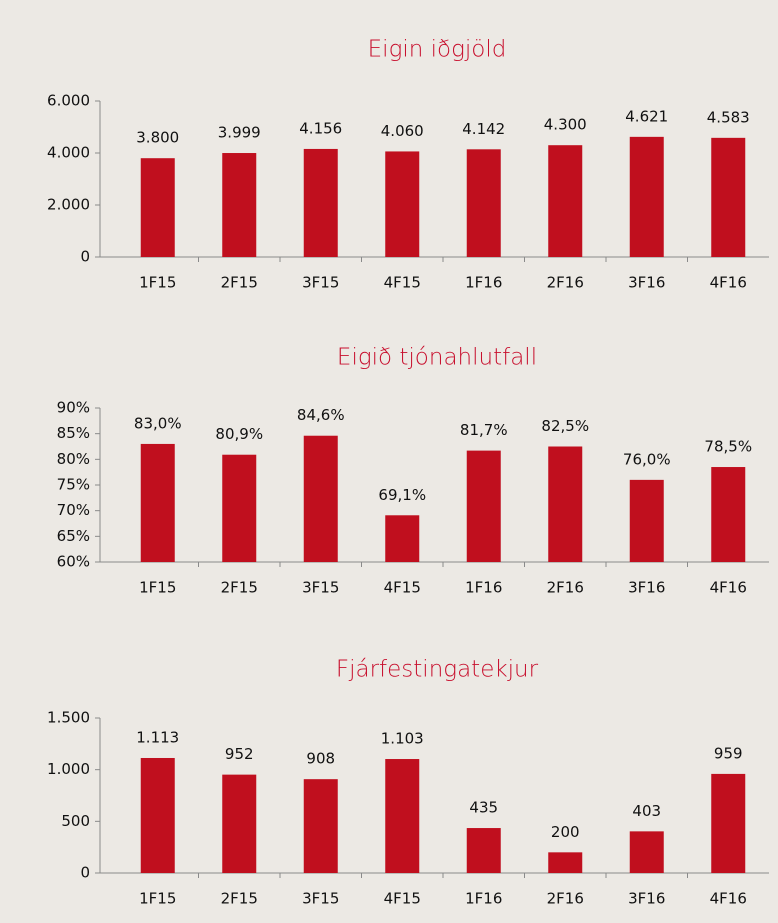 This screenshot has height=923, width=778. I want to click on value-label: 82,5%, so click(565, 426).